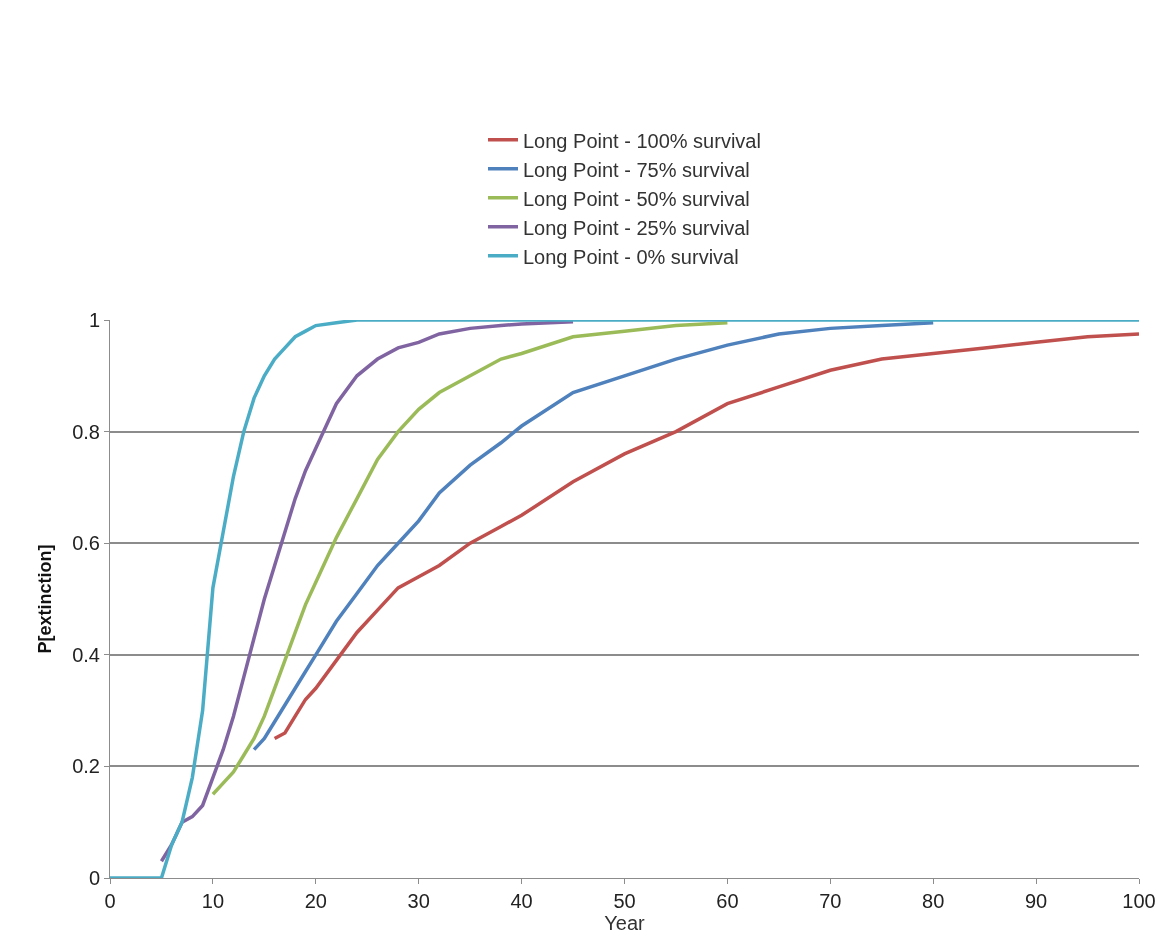 The width and height of the screenshot is (1169, 940). What do you see at coordinates (94, 320) in the screenshot?
I see `y-tick-label: 1` at bounding box center [94, 320].